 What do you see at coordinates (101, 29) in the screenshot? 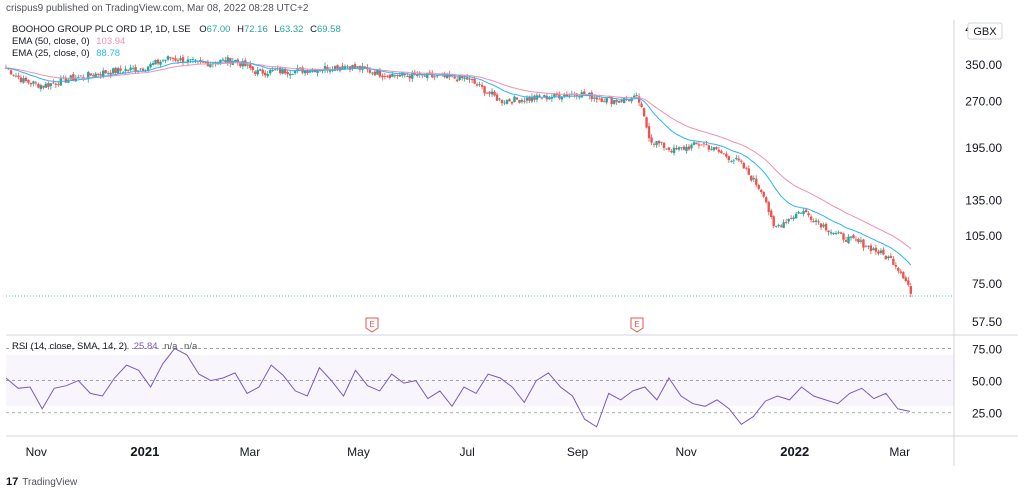
I see `symbol-name: BOOHOO GROUP PLC ORD 1P, 1D, LSE` at bounding box center [101, 29].